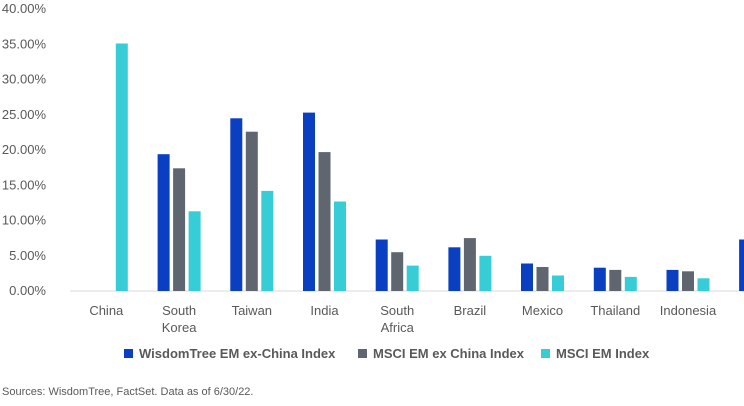 The width and height of the screenshot is (744, 406). Describe the element at coordinates (252, 310) in the screenshot. I see `x-tick-label: Taiwan` at that location.